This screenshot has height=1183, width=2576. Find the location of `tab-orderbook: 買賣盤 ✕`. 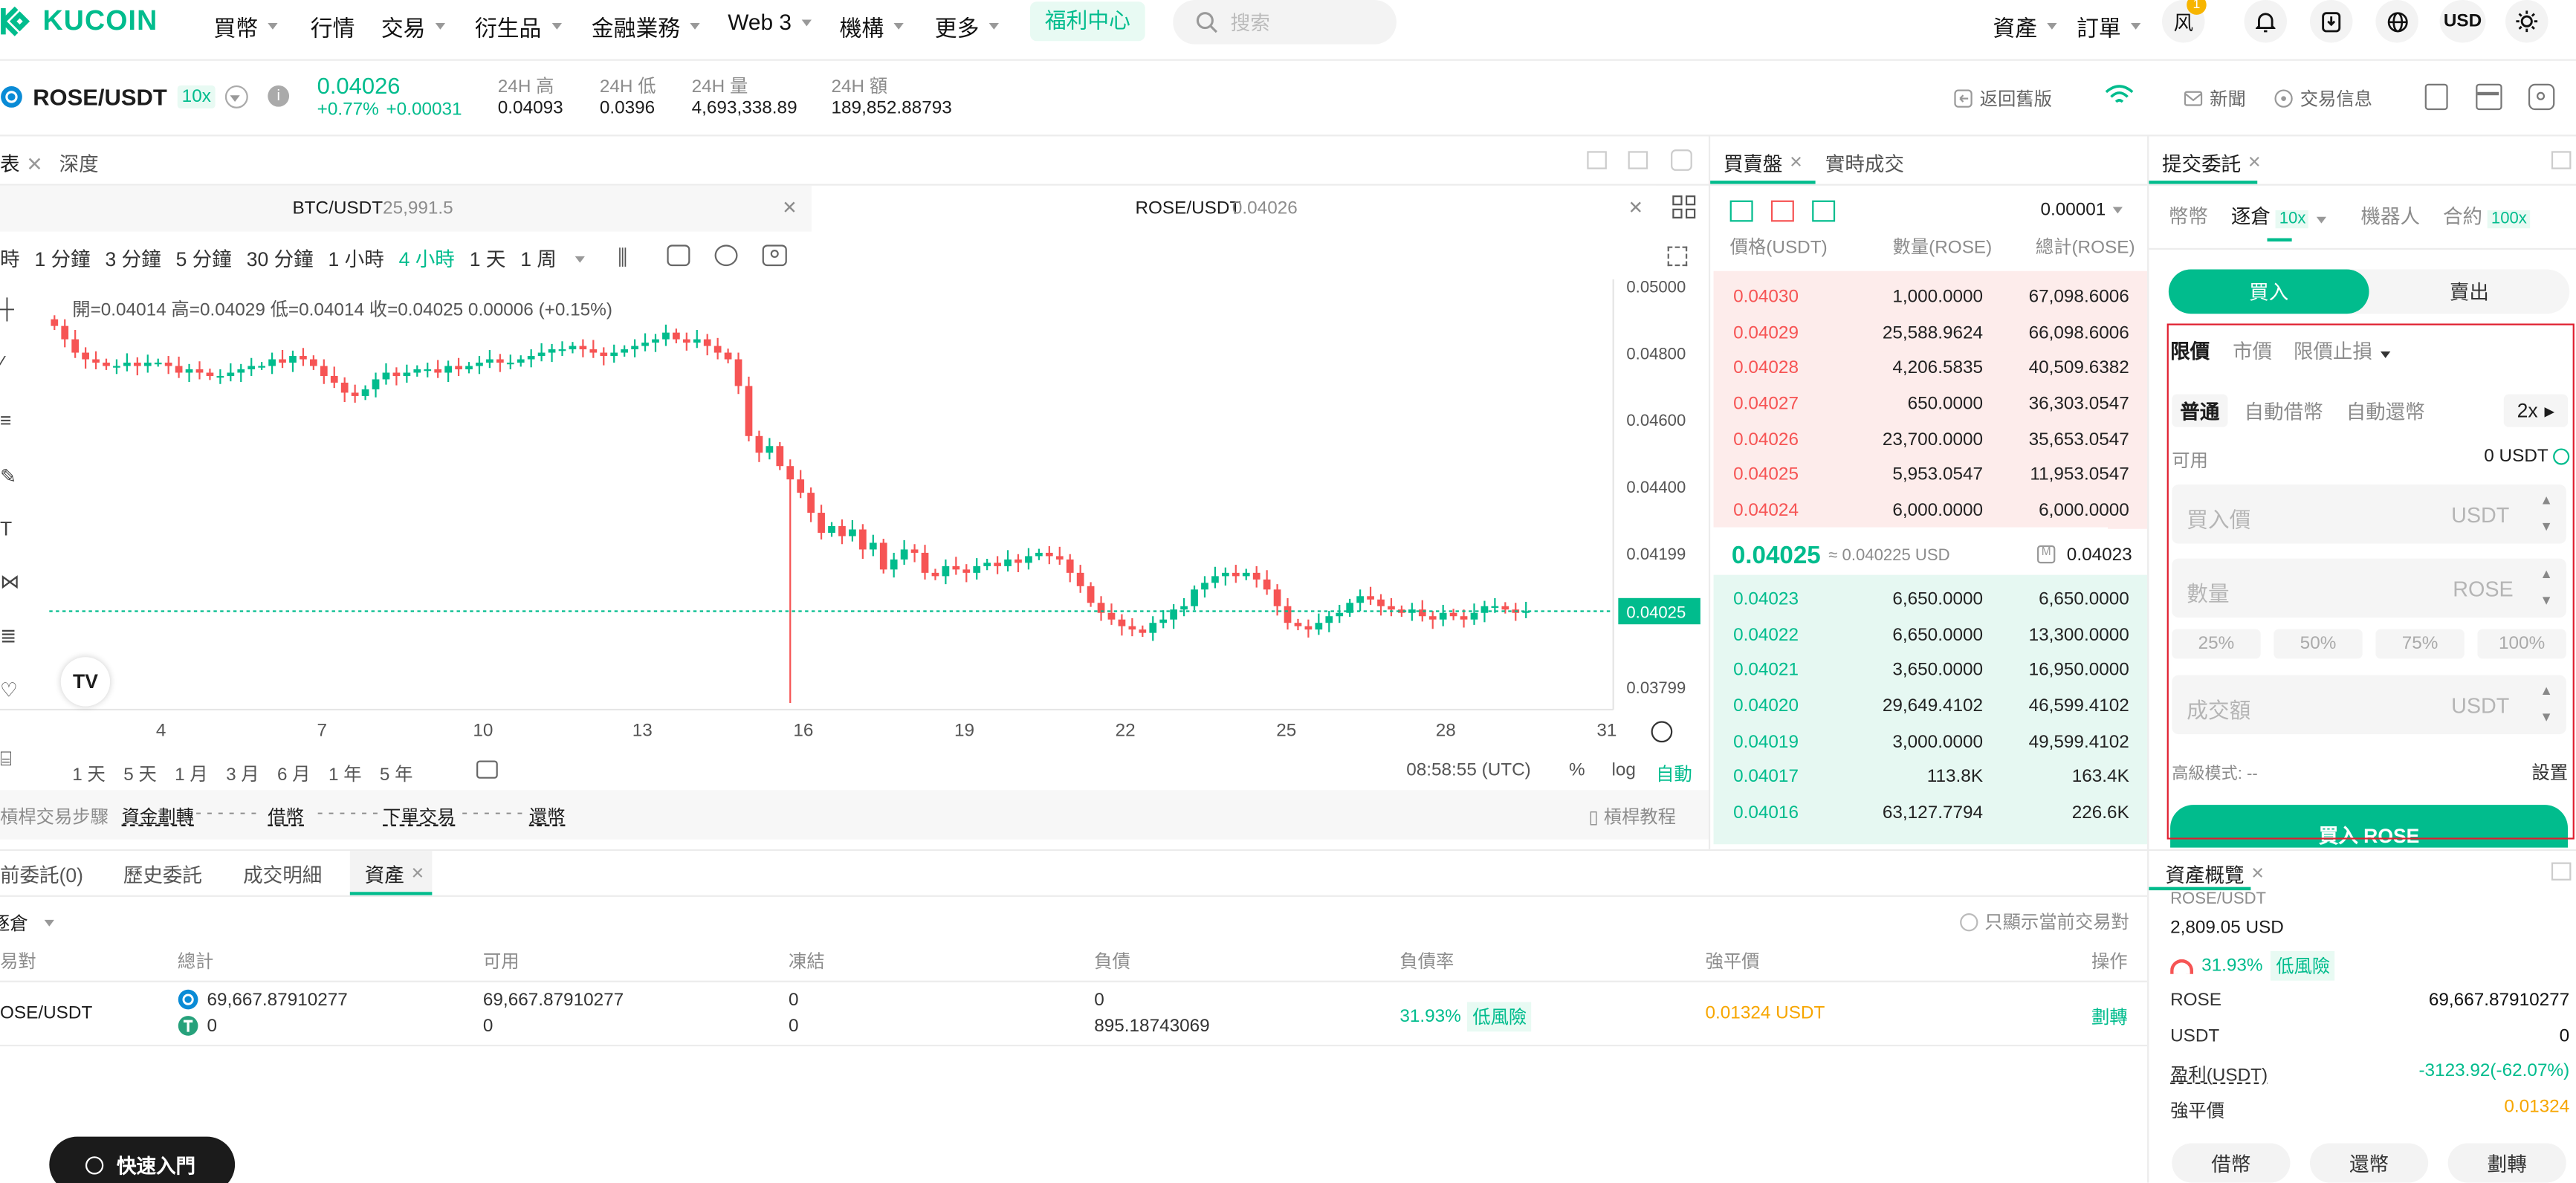

tab-orderbook: 買賣盤 ✕ is located at coordinates (1763, 164).